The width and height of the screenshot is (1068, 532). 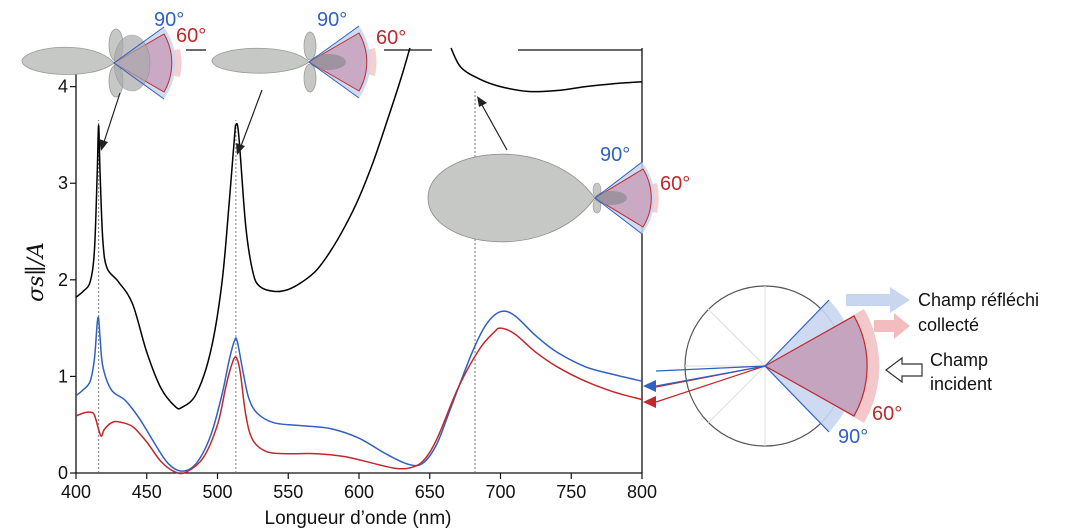 I want to click on y-tick-label-2: 2, so click(x=63, y=280).